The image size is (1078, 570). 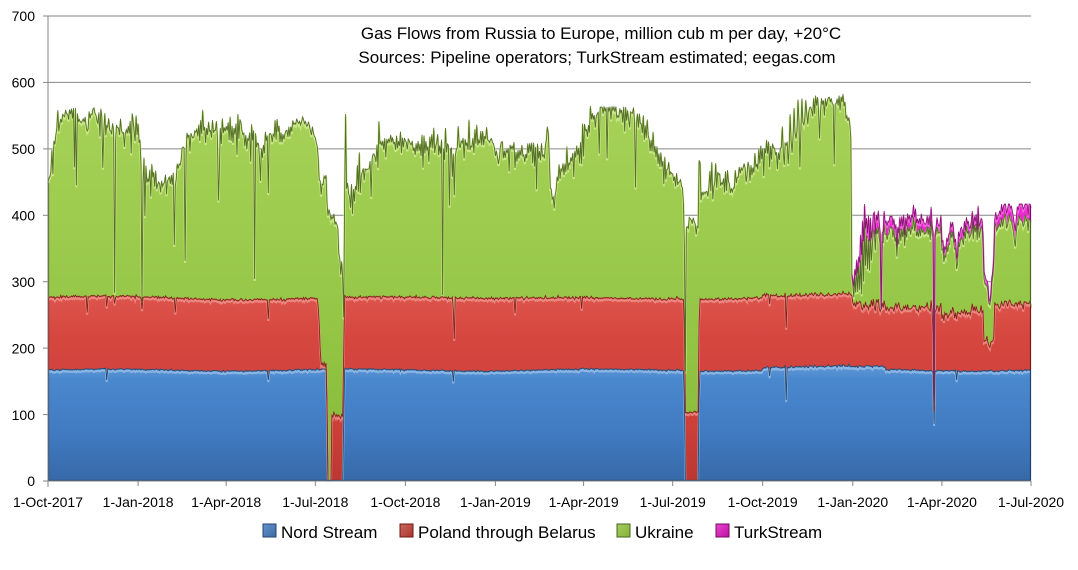 I want to click on svg-text: 0, so click(x=31, y=481).